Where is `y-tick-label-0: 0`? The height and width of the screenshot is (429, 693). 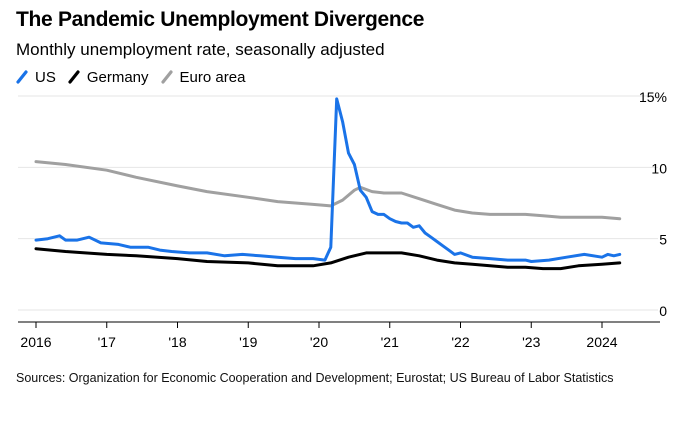 y-tick-label-0: 0 is located at coordinates (663, 311).